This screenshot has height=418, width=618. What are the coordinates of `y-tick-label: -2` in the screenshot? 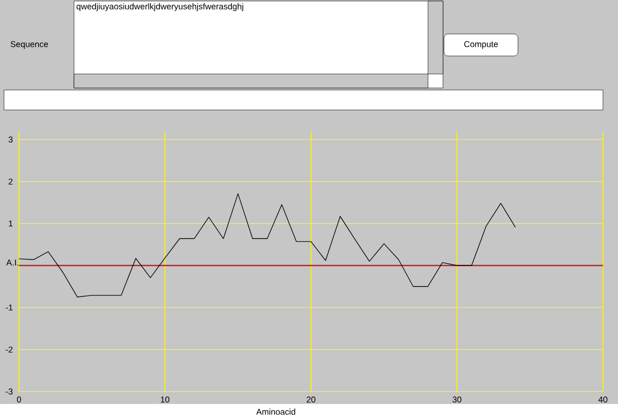 It's located at (9, 349).